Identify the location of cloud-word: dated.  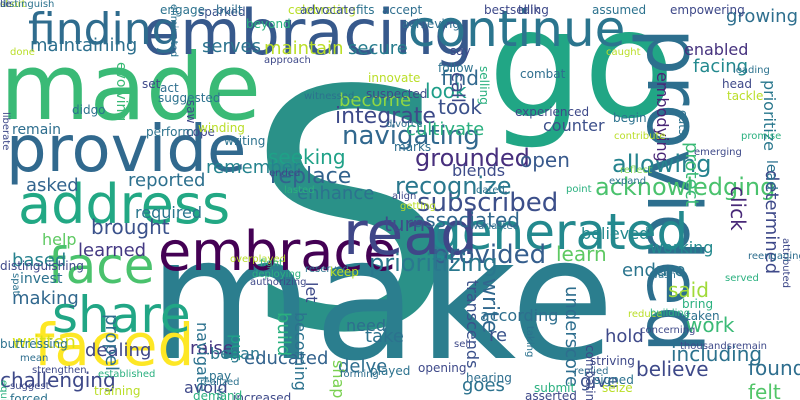
(490, 190).